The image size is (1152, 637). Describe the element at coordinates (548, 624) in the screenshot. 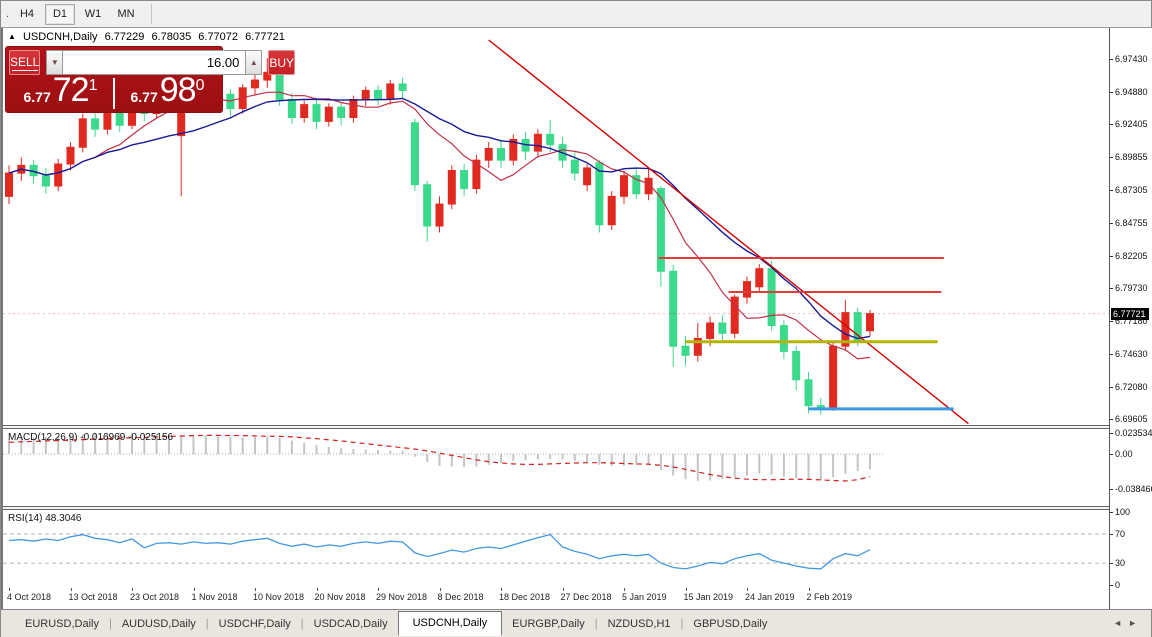

I see `chart-tab-eurgbp: EURGBP,Daily` at that location.